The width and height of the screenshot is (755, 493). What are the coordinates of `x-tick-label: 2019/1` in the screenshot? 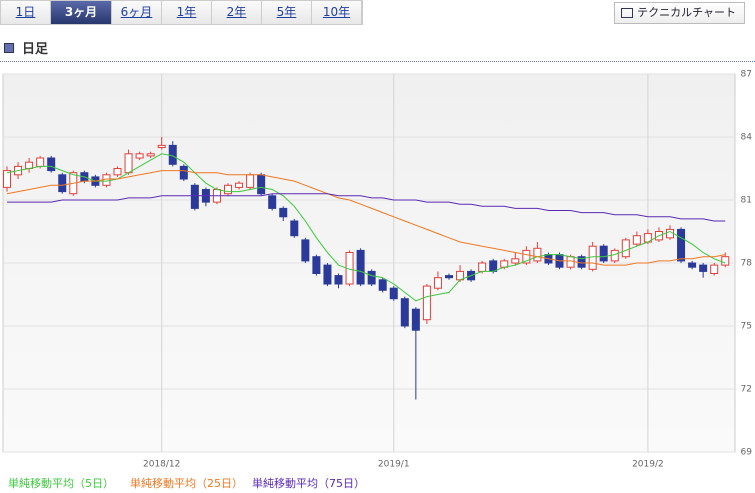 It's located at (394, 465).